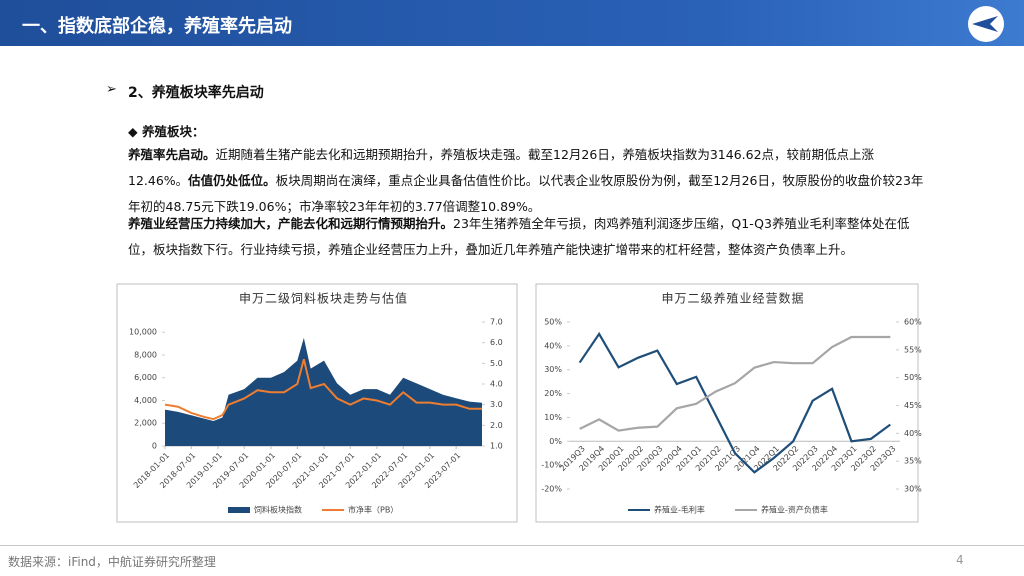  Describe the element at coordinates (154, 446) in the screenshot. I see `y-tick-label: 0` at that location.